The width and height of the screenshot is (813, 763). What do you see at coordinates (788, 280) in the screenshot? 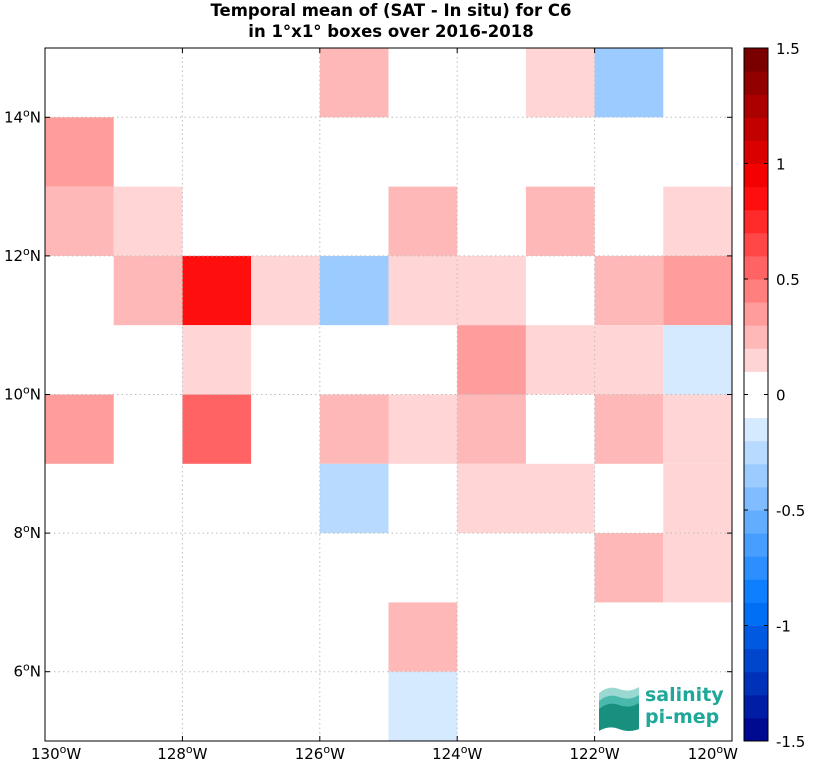
I see `colorbar-tick-label: 0.5` at bounding box center [788, 280].